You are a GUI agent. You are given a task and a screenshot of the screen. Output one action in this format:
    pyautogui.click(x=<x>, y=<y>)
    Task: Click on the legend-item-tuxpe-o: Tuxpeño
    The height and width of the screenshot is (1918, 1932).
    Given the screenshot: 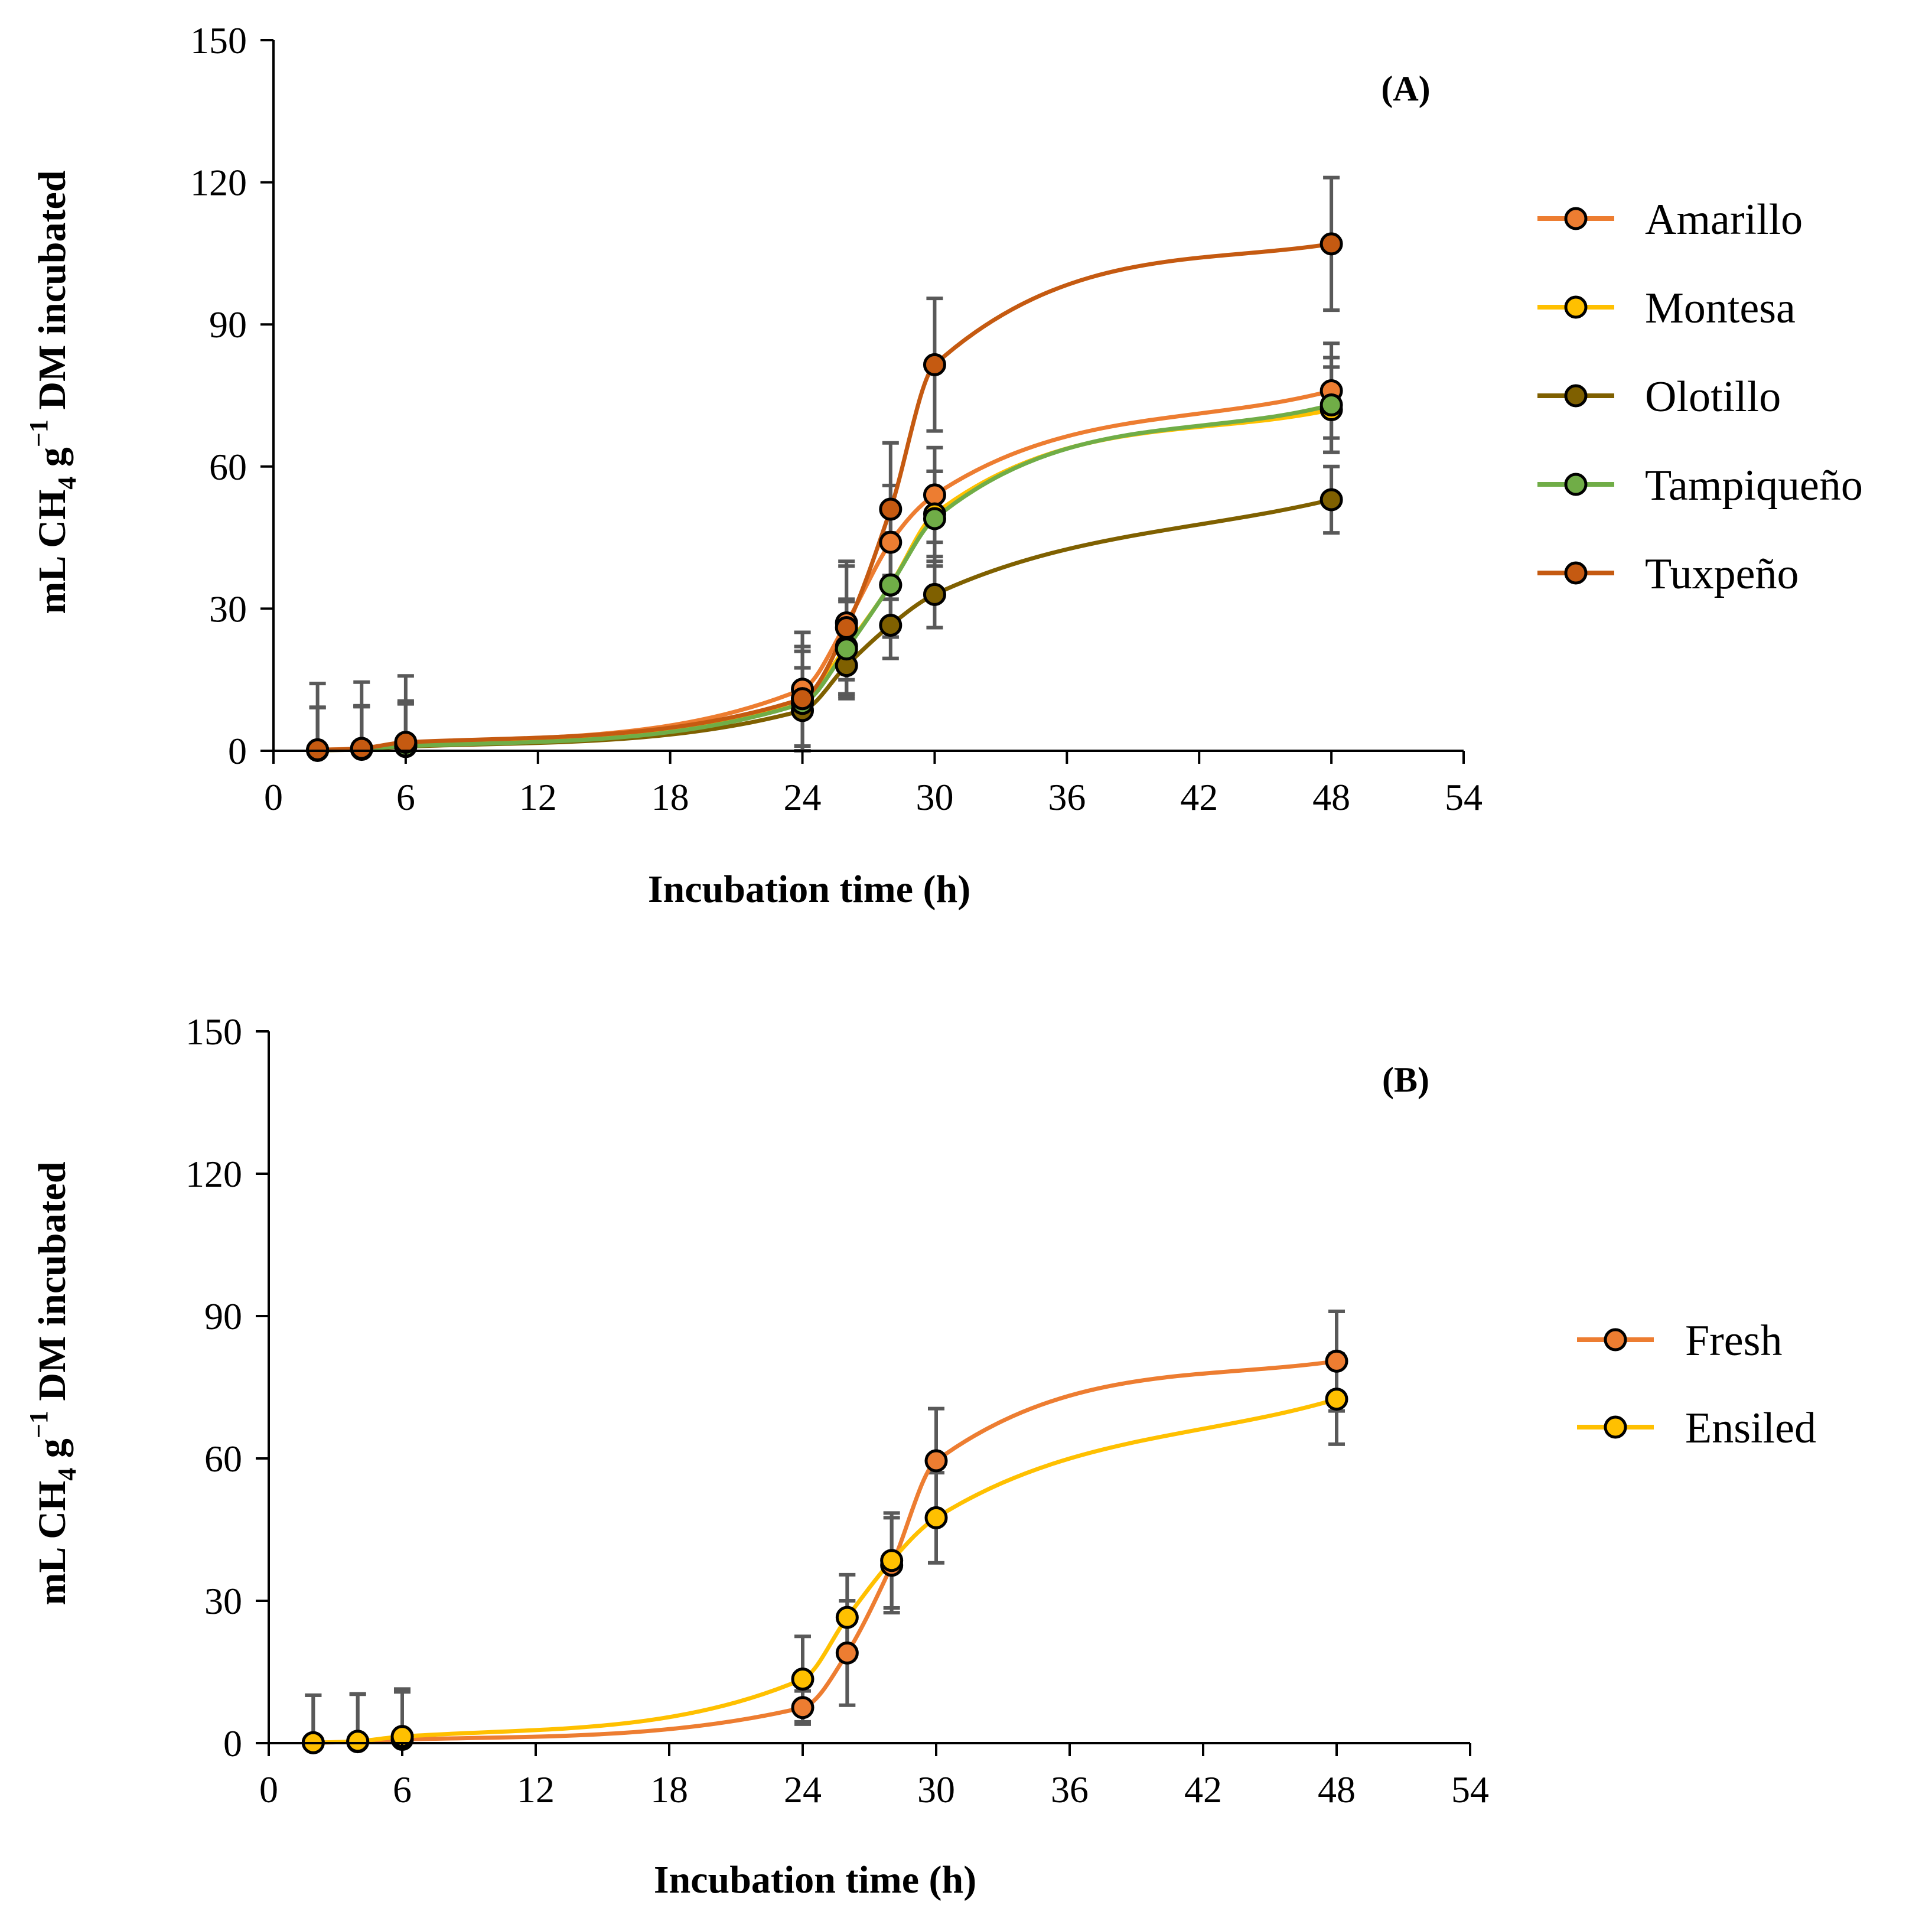 What is the action you would take?
    pyautogui.click(x=1668, y=574)
    